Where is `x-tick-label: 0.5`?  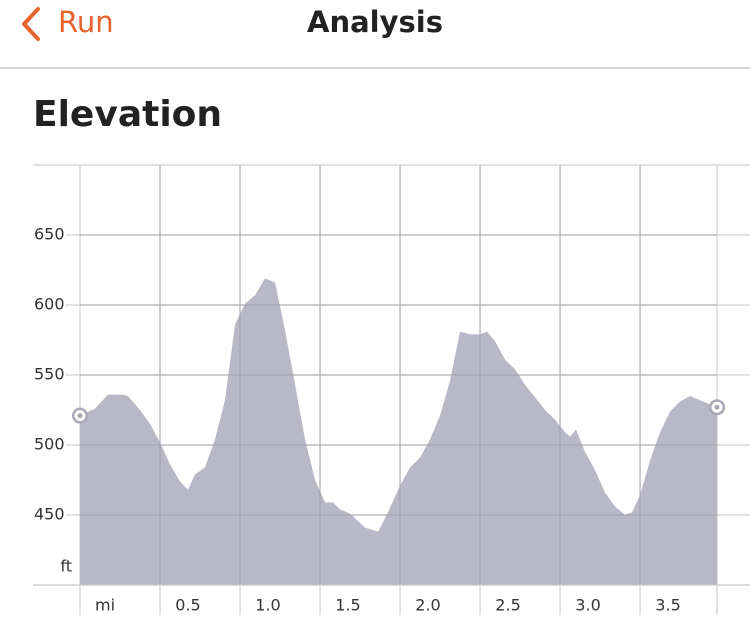 x-tick-label: 0.5 is located at coordinates (187, 605).